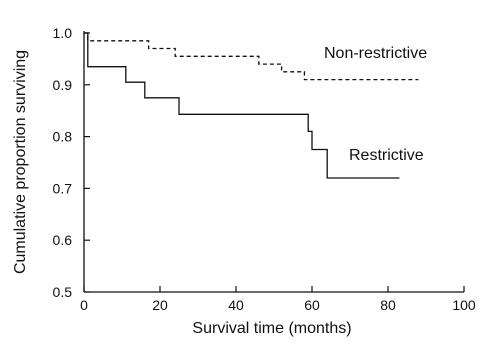 This screenshot has height=346, width=487. What do you see at coordinates (63, 240) in the screenshot?
I see `y-tick-label: 0.6` at bounding box center [63, 240].